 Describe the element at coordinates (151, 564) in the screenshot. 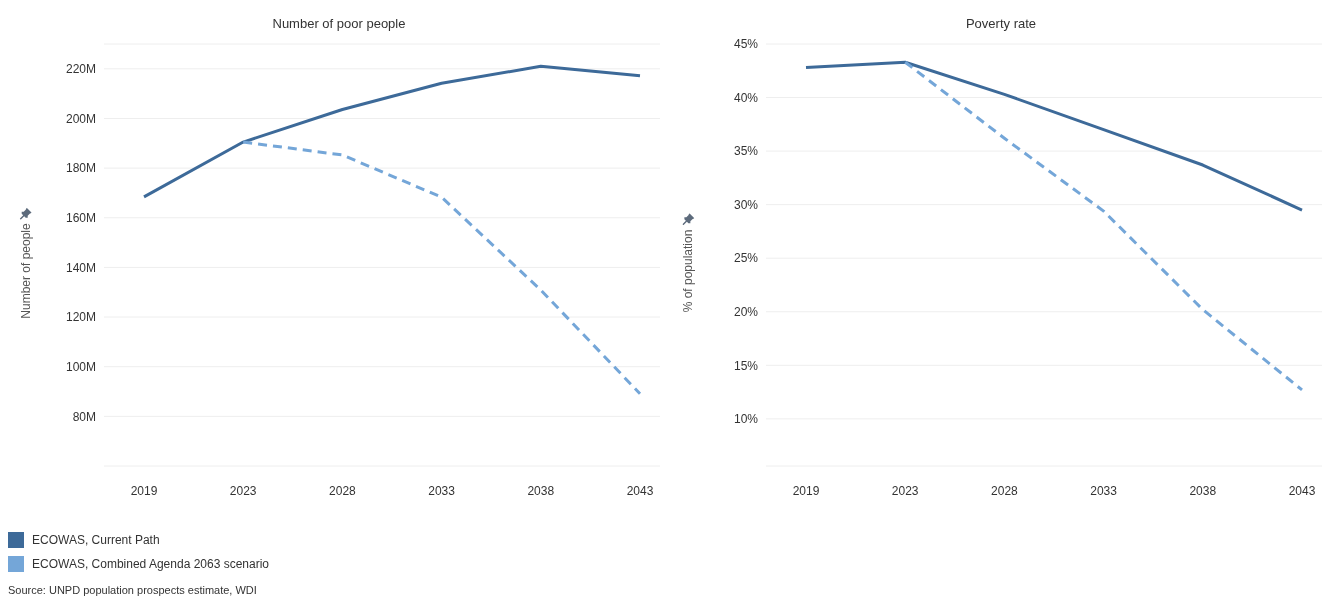

I see `legend-label: ECOWAS, Combined Agenda 2063 scenario` at that location.